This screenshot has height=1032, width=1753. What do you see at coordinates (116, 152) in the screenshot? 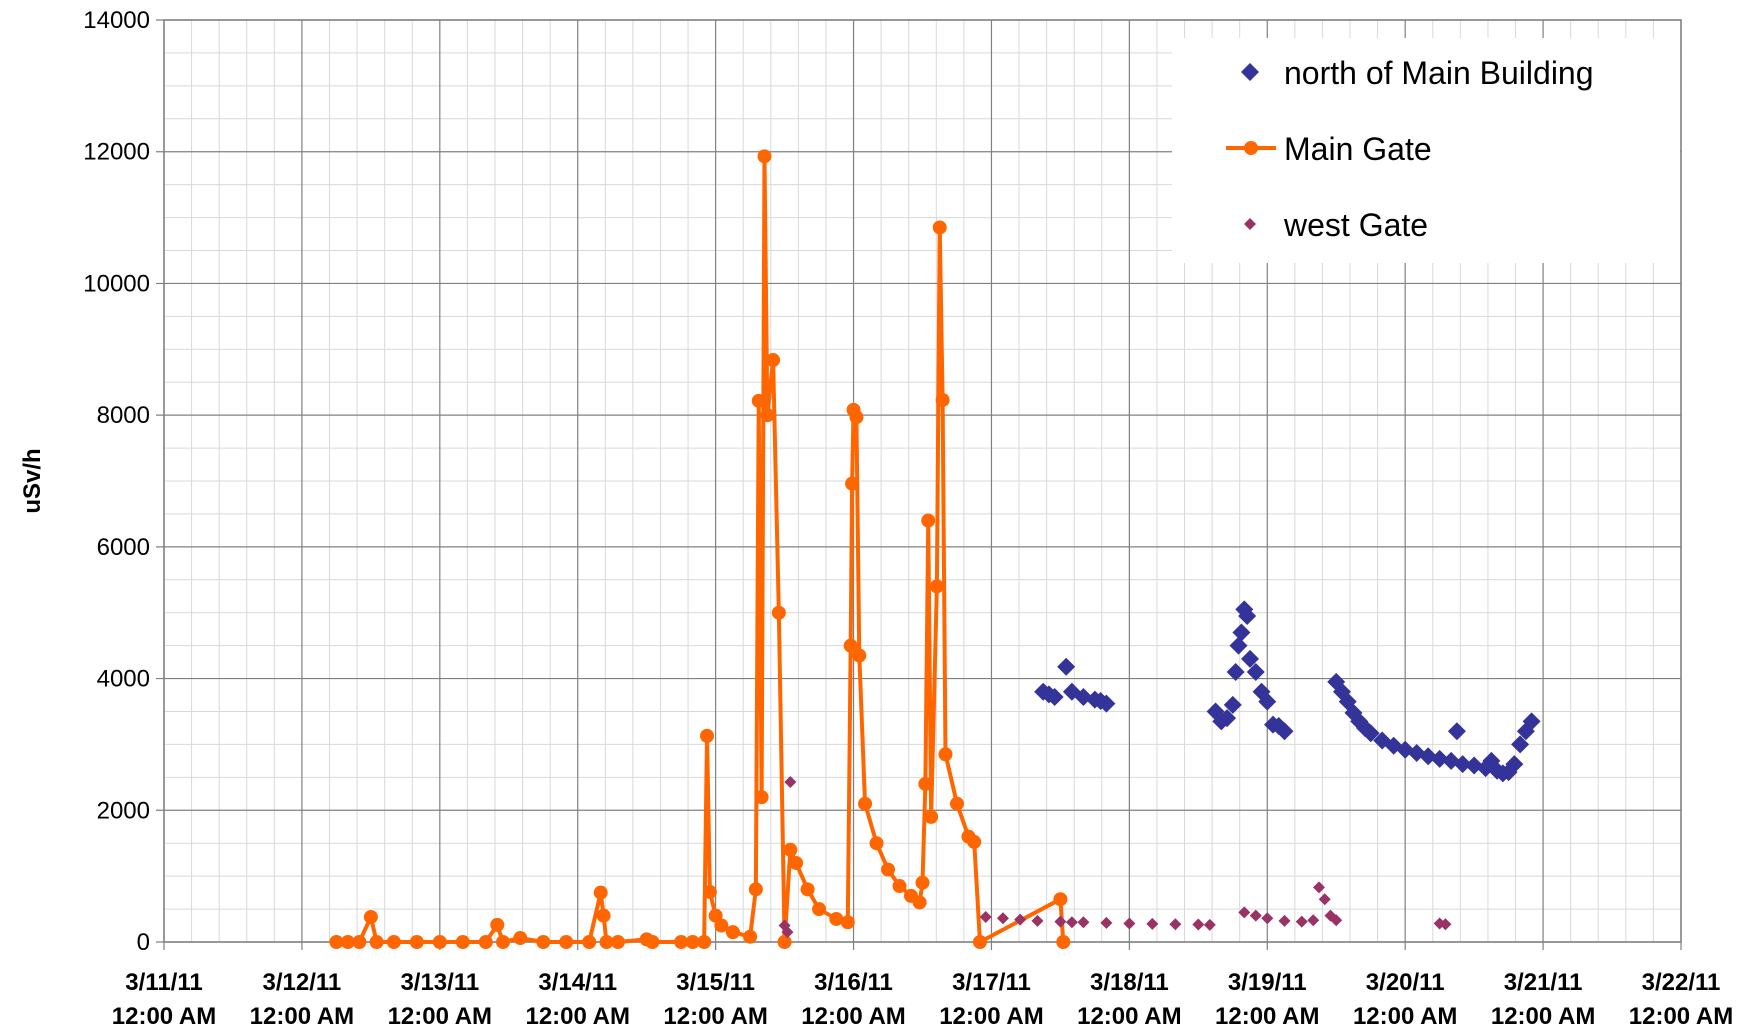
I see `y-tick-label: 12000` at bounding box center [116, 152].